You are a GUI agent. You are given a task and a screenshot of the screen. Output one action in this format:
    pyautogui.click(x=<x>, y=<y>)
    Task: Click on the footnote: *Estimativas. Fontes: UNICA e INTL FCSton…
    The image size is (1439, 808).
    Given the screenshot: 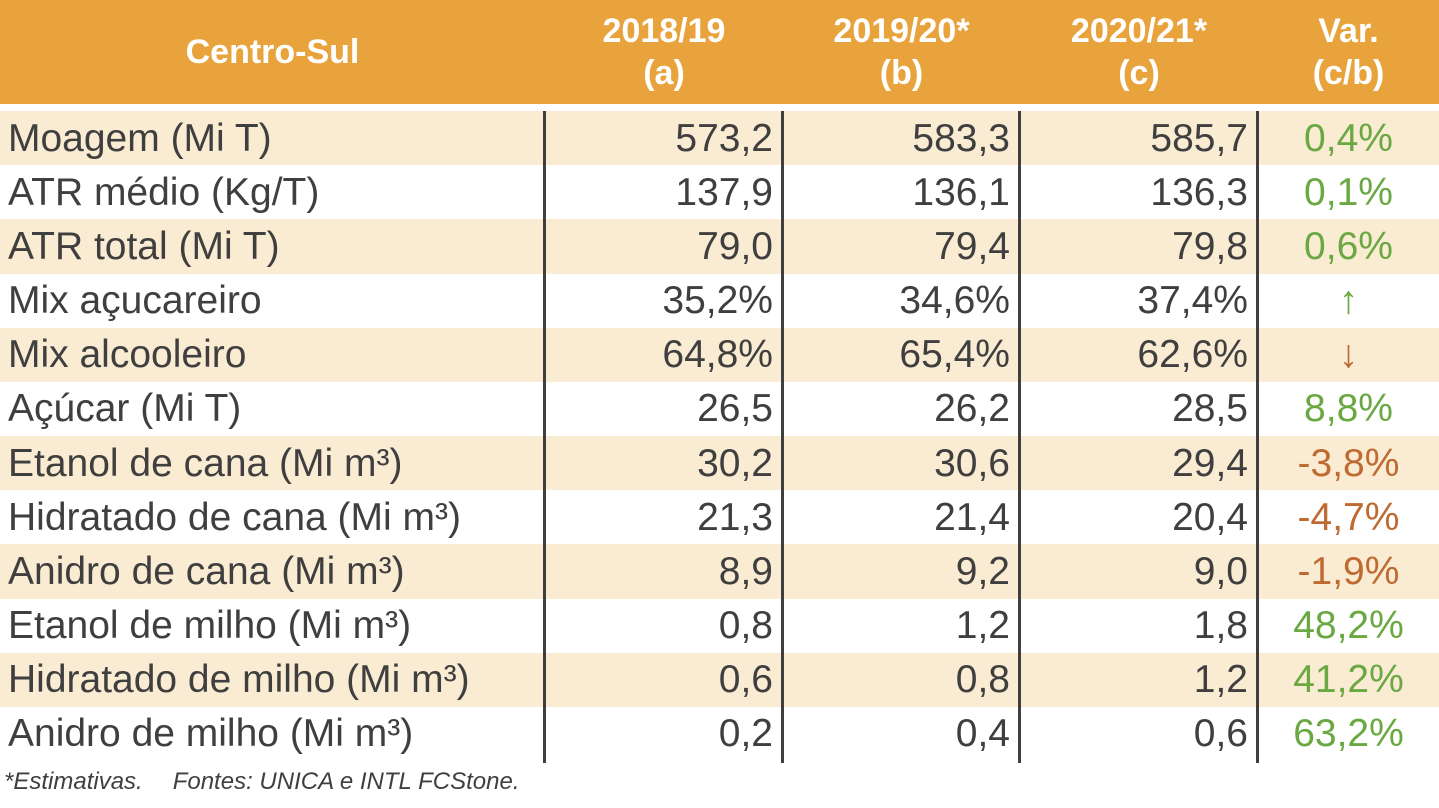 What is the action you would take?
    pyautogui.click(x=262, y=782)
    